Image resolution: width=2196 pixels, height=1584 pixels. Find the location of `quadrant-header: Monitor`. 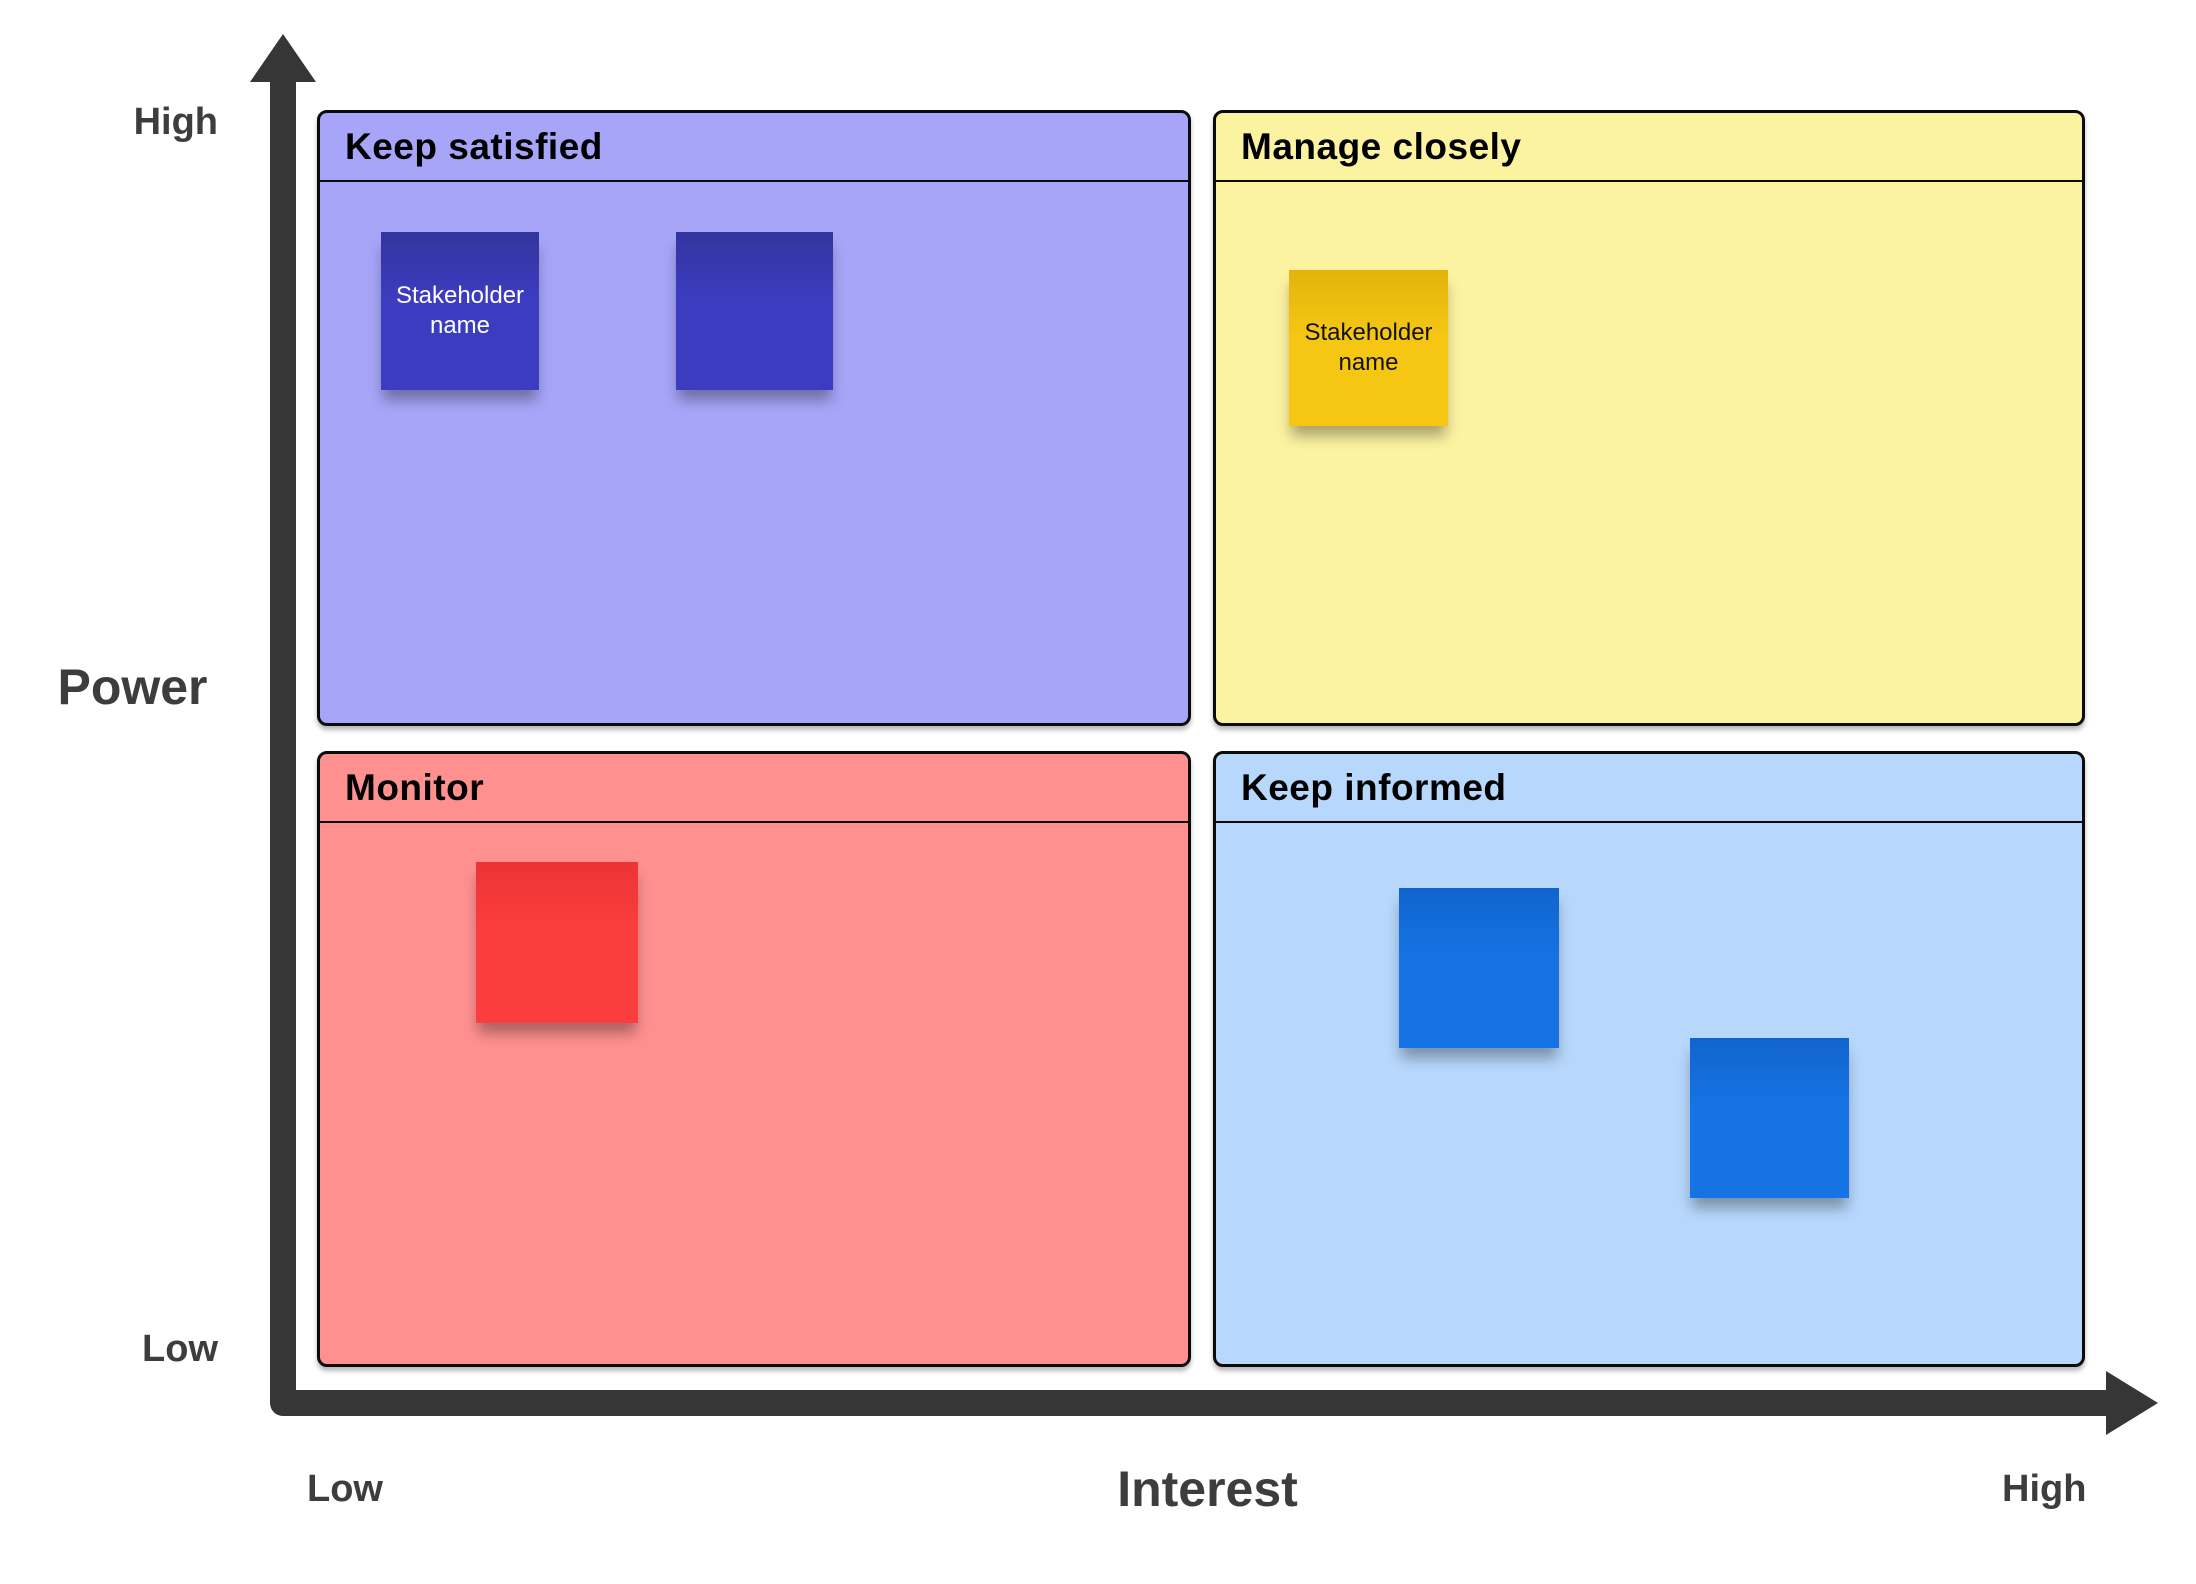

quadrant-header: Monitor is located at coordinates (754, 788).